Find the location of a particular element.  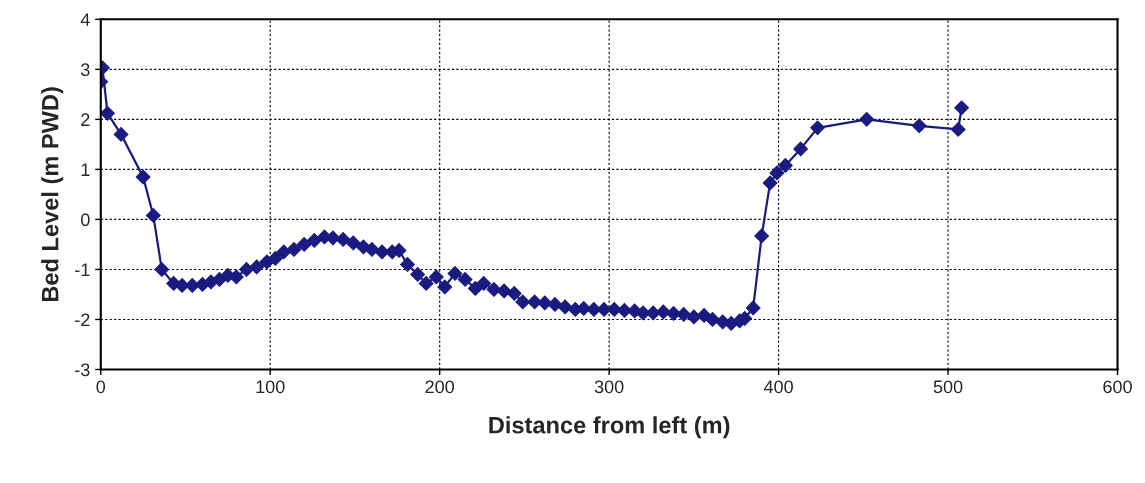

y-tick-label: -1 is located at coordinates (82, 269).